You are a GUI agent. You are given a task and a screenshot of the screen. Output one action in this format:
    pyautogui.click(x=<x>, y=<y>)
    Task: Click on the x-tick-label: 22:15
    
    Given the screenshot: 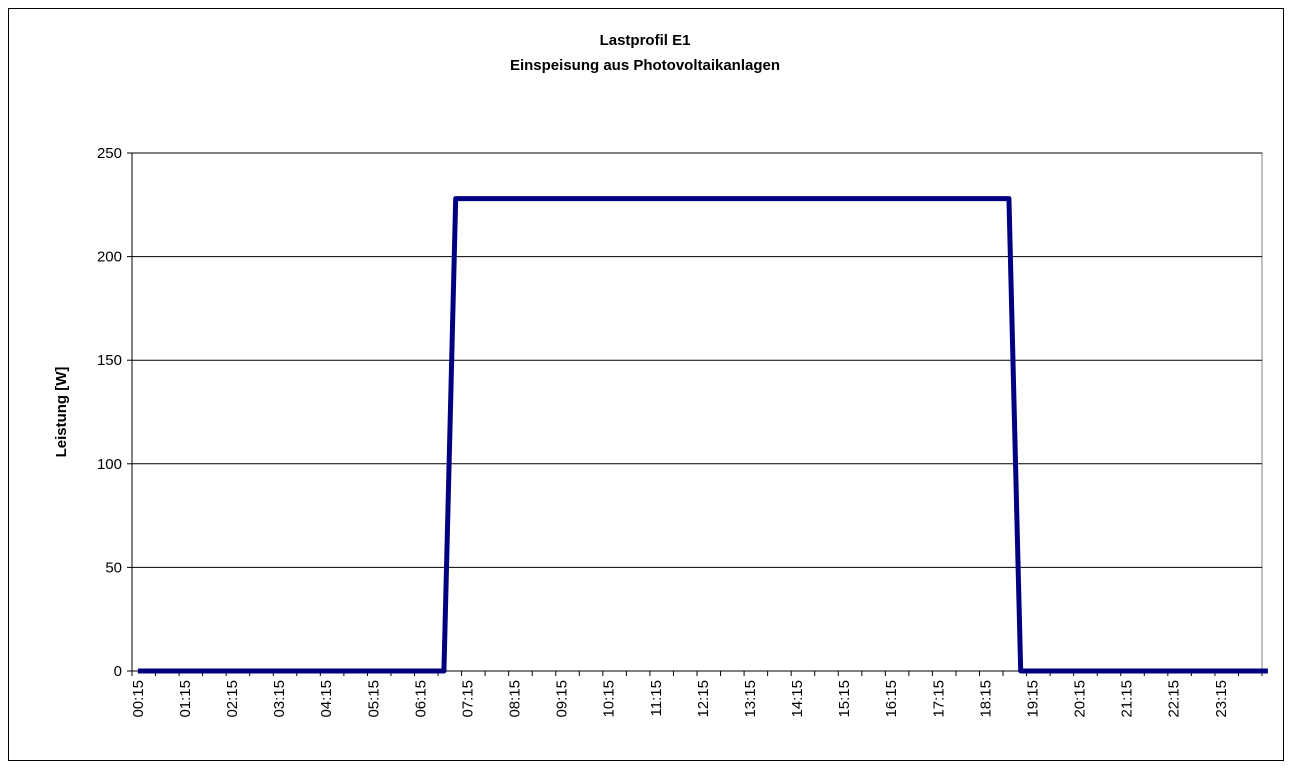 What is the action you would take?
    pyautogui.click(x=1174, y=699)
    